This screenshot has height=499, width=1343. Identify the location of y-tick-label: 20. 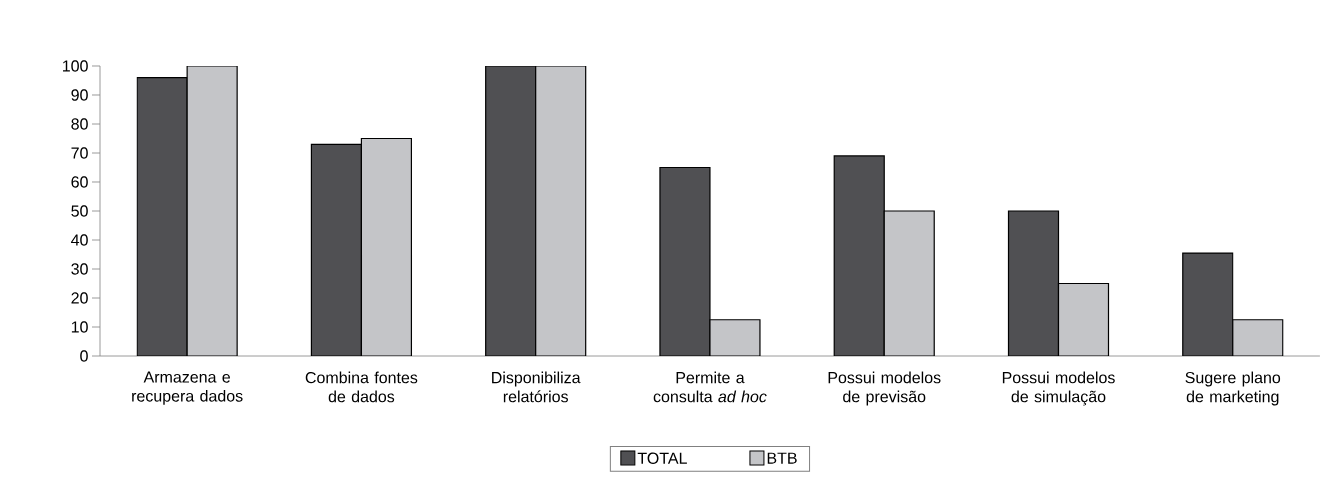
(79, 298).